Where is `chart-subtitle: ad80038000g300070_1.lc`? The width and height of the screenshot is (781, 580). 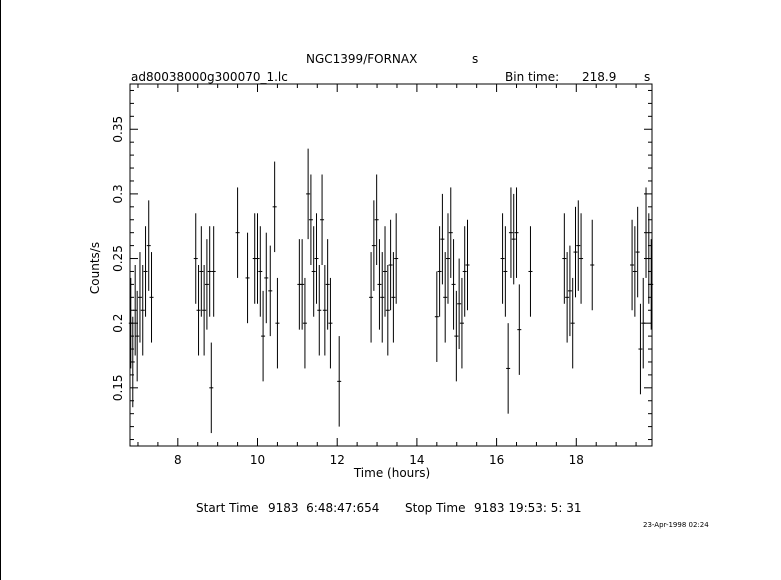 chart-subtitle: ad80038000g300070_1.lc is located at coordinates (209, 77).